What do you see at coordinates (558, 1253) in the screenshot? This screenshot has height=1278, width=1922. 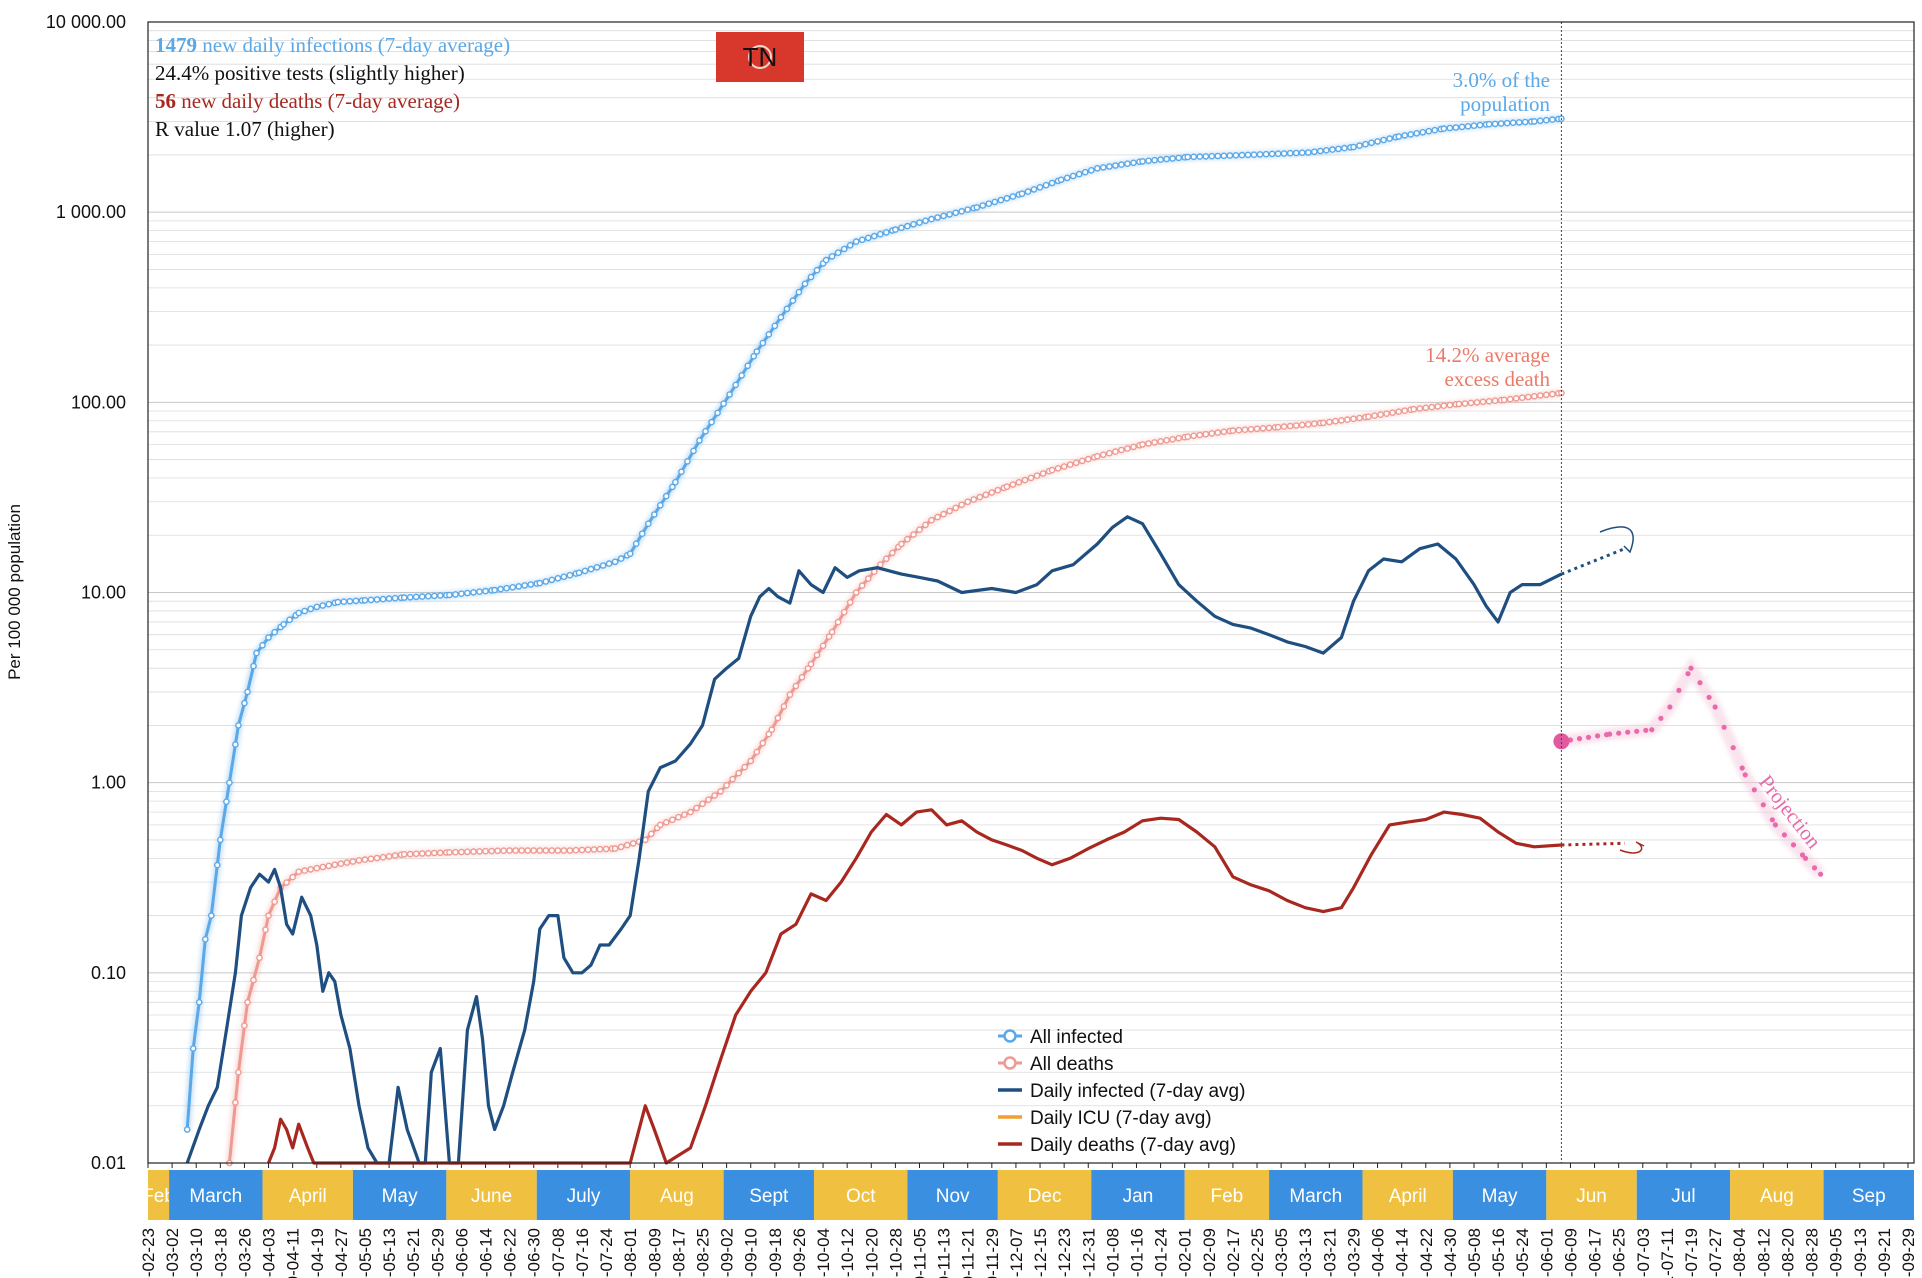 I see `date-tick-label: 2020-07-08` at bounding box center [558, 1253].